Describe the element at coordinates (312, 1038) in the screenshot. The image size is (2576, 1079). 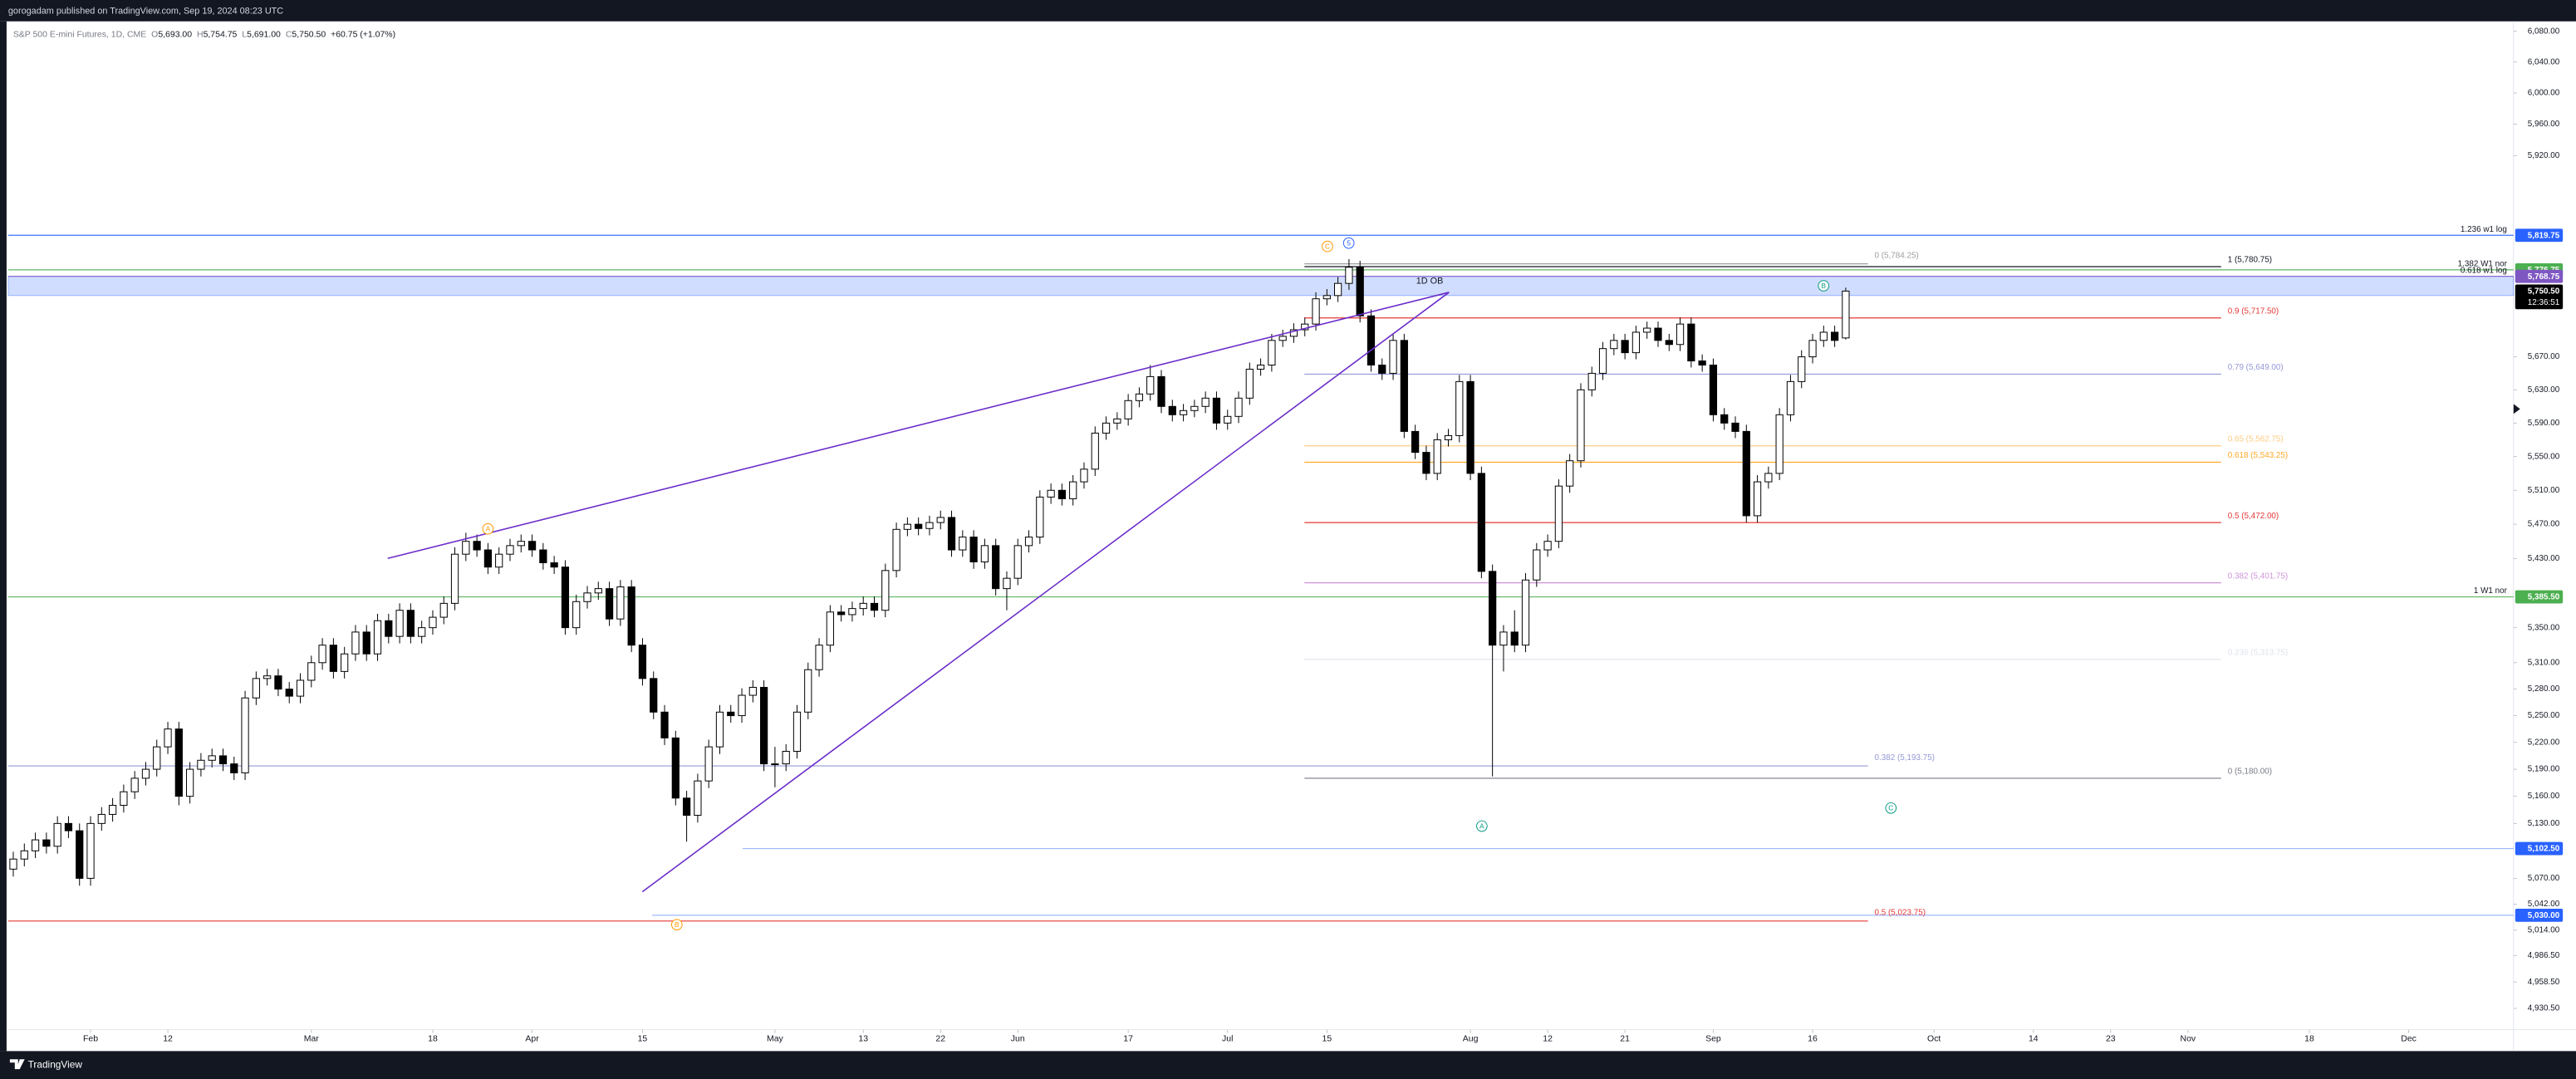
I see `x-tick-label: Mar` at that location.